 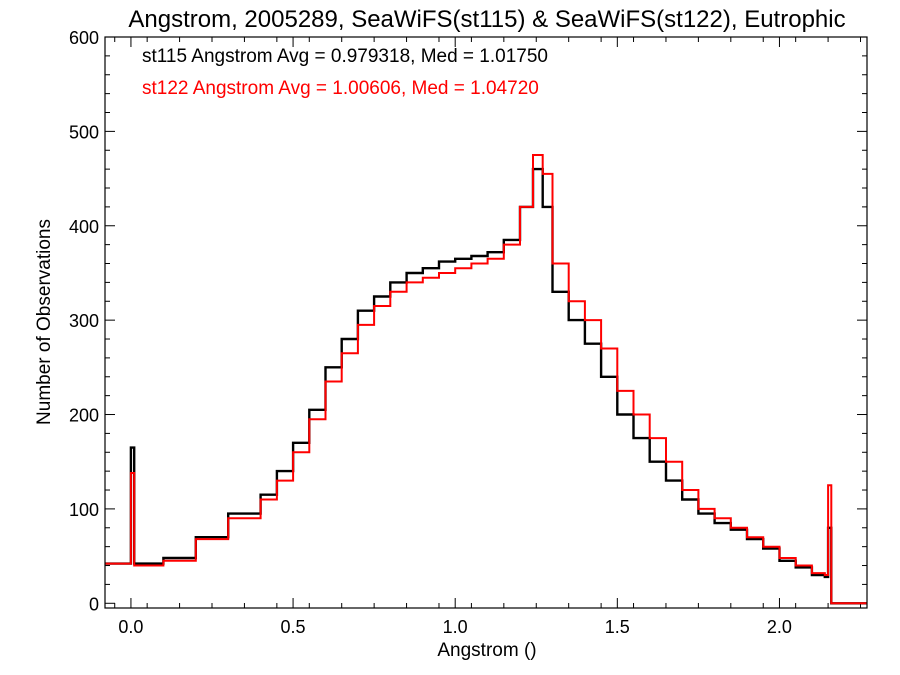 I want to click on x-axis-label: Angstrom (), so click(x=486, y=650).